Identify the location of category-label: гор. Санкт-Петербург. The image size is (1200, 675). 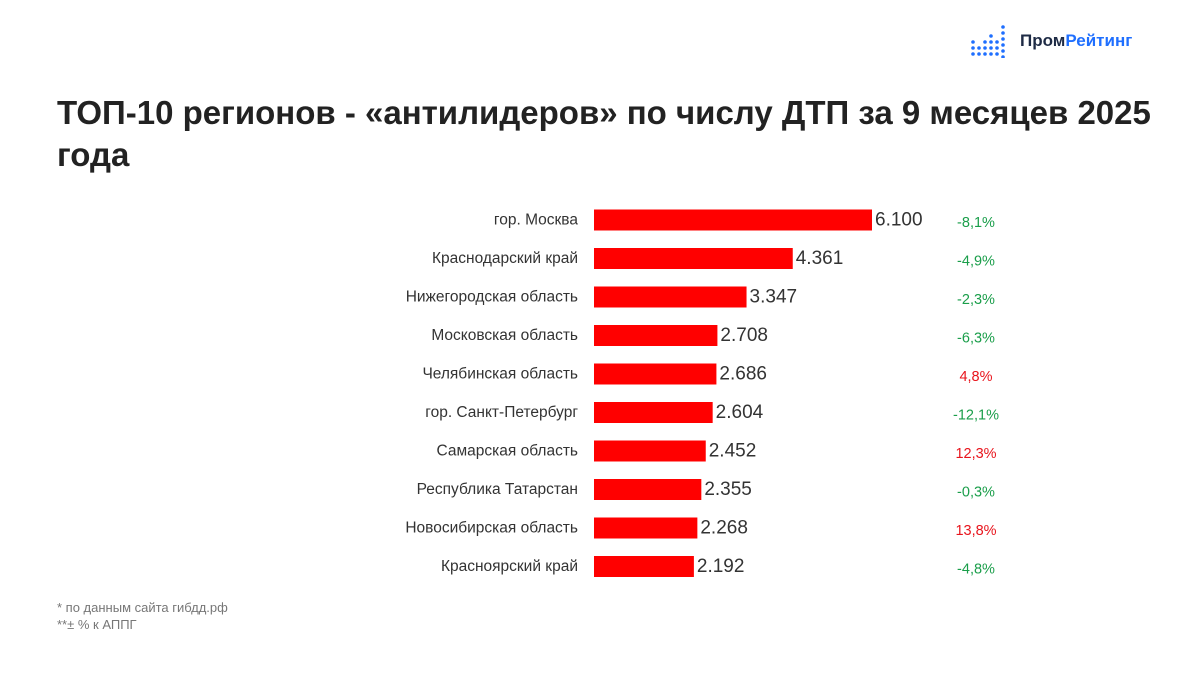
(501, 412).